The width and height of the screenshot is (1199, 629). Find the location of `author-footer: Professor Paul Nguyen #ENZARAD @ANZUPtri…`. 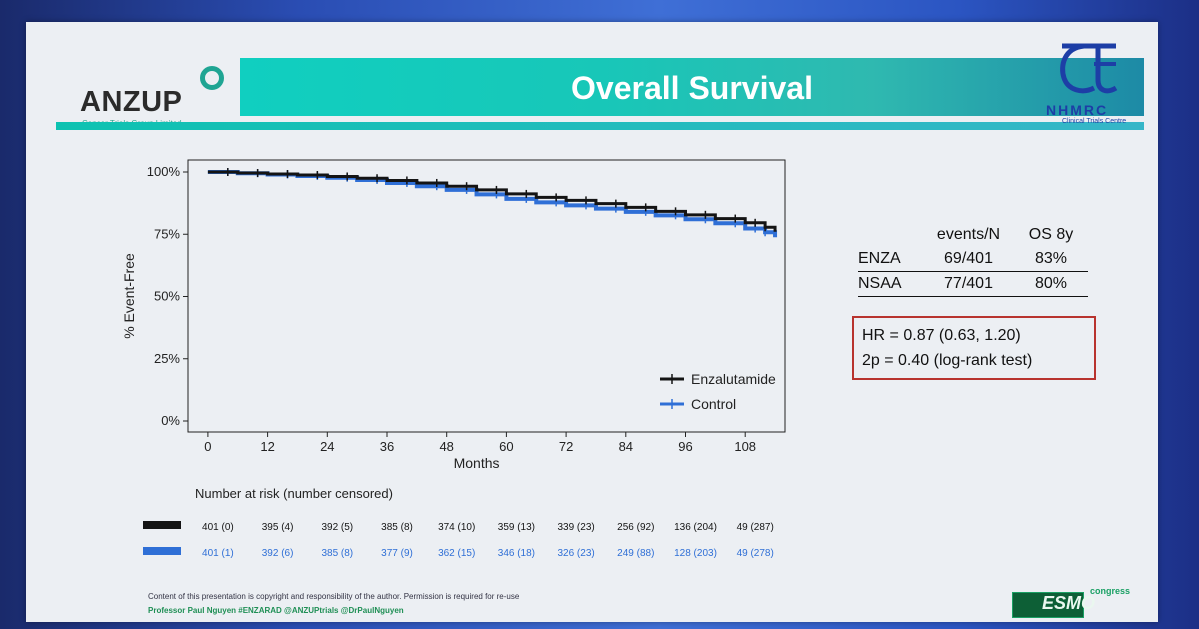

author-footer: Professor Paul Nguyen #ENZARAD @ANZUPtri… is located at coordinates (276, 610).